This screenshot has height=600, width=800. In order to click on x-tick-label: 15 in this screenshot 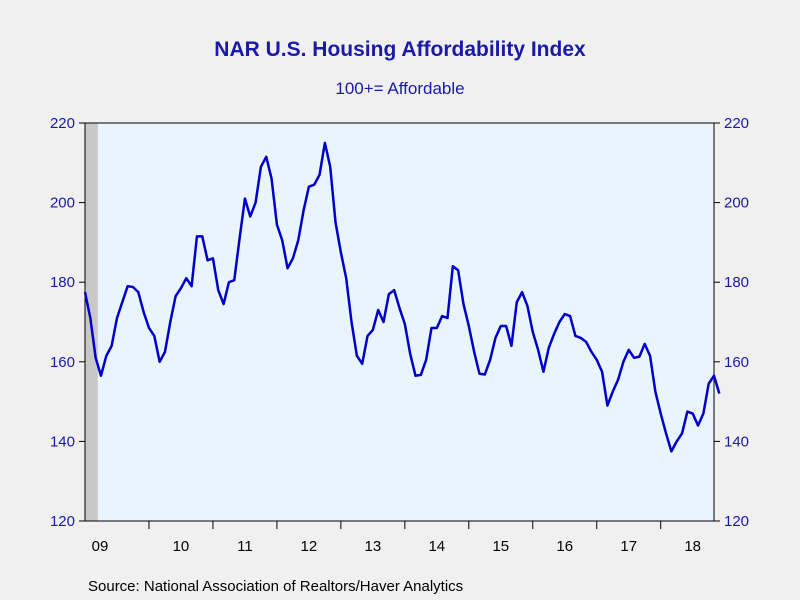, I will do `click(500, 546)`.